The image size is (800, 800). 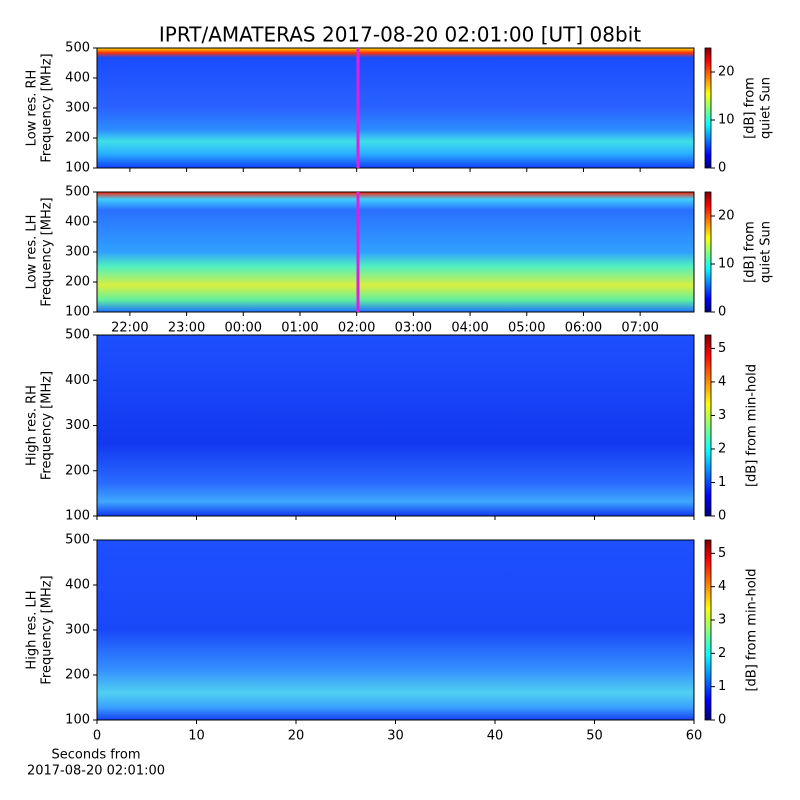 I want to click on y-axis-label: Low res. RH, so click(x=32, y=108).